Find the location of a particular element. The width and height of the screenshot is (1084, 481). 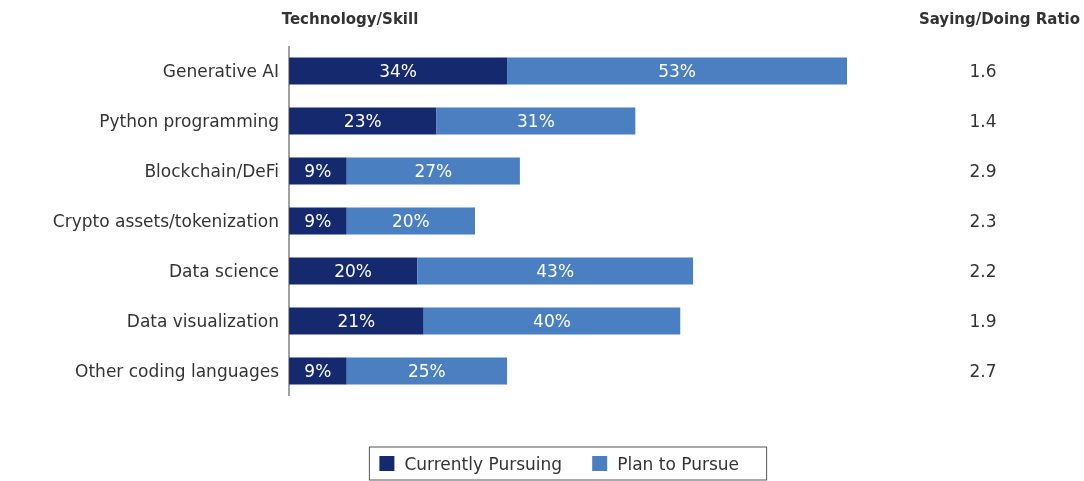

data-label: 34% is located at coordinates (398, 70).